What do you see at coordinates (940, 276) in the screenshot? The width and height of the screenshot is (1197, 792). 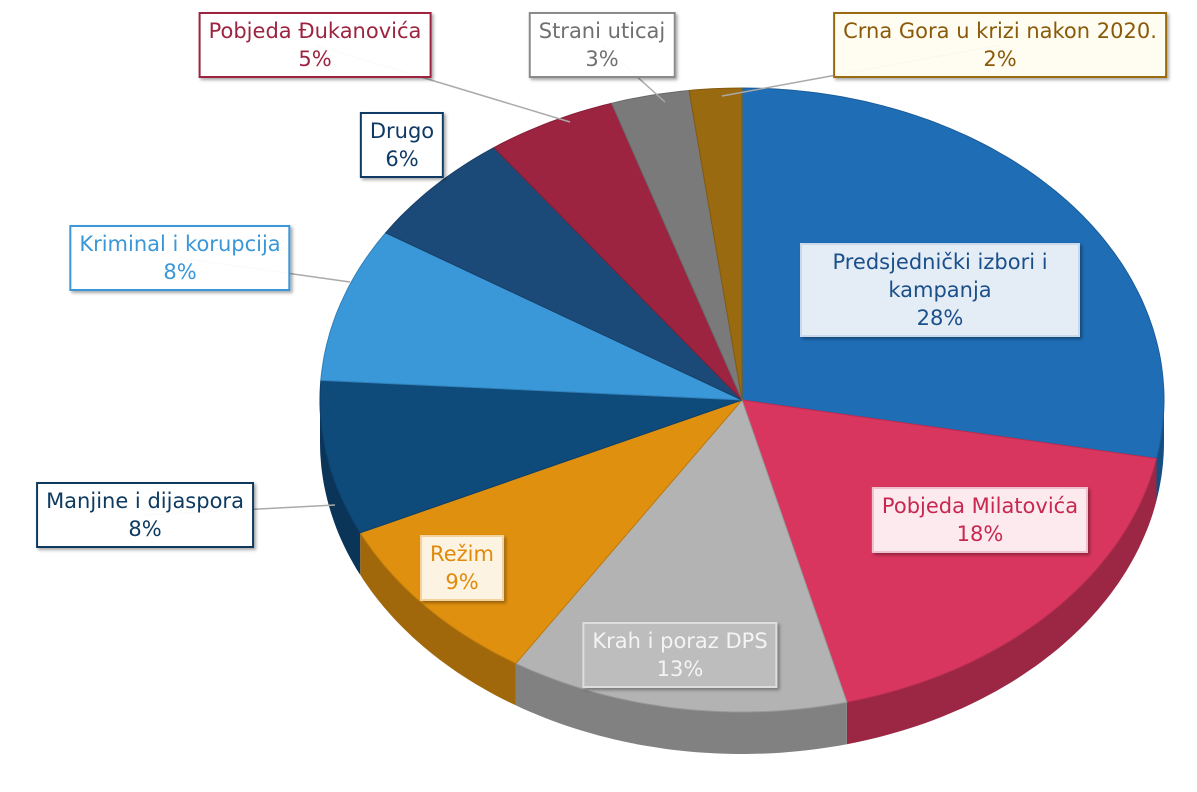 I see `label-name: Predsjednički izbori i kampanja` at bounding box center [940, 276].